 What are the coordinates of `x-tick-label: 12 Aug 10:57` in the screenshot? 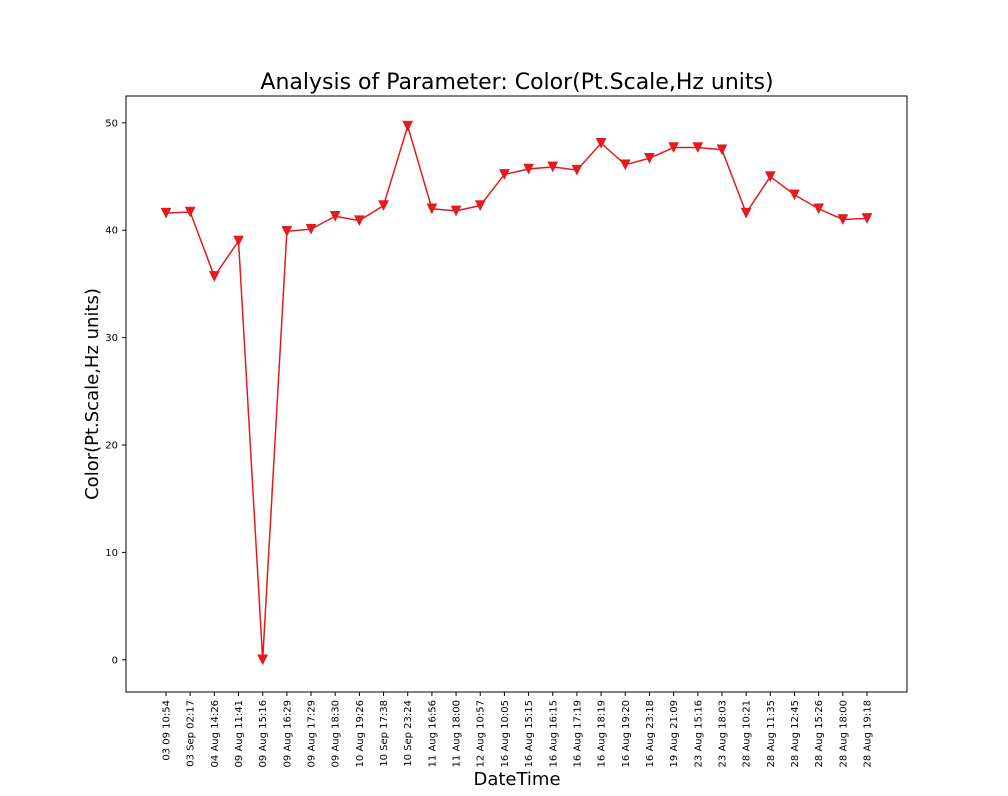 It's located at (481, 733).